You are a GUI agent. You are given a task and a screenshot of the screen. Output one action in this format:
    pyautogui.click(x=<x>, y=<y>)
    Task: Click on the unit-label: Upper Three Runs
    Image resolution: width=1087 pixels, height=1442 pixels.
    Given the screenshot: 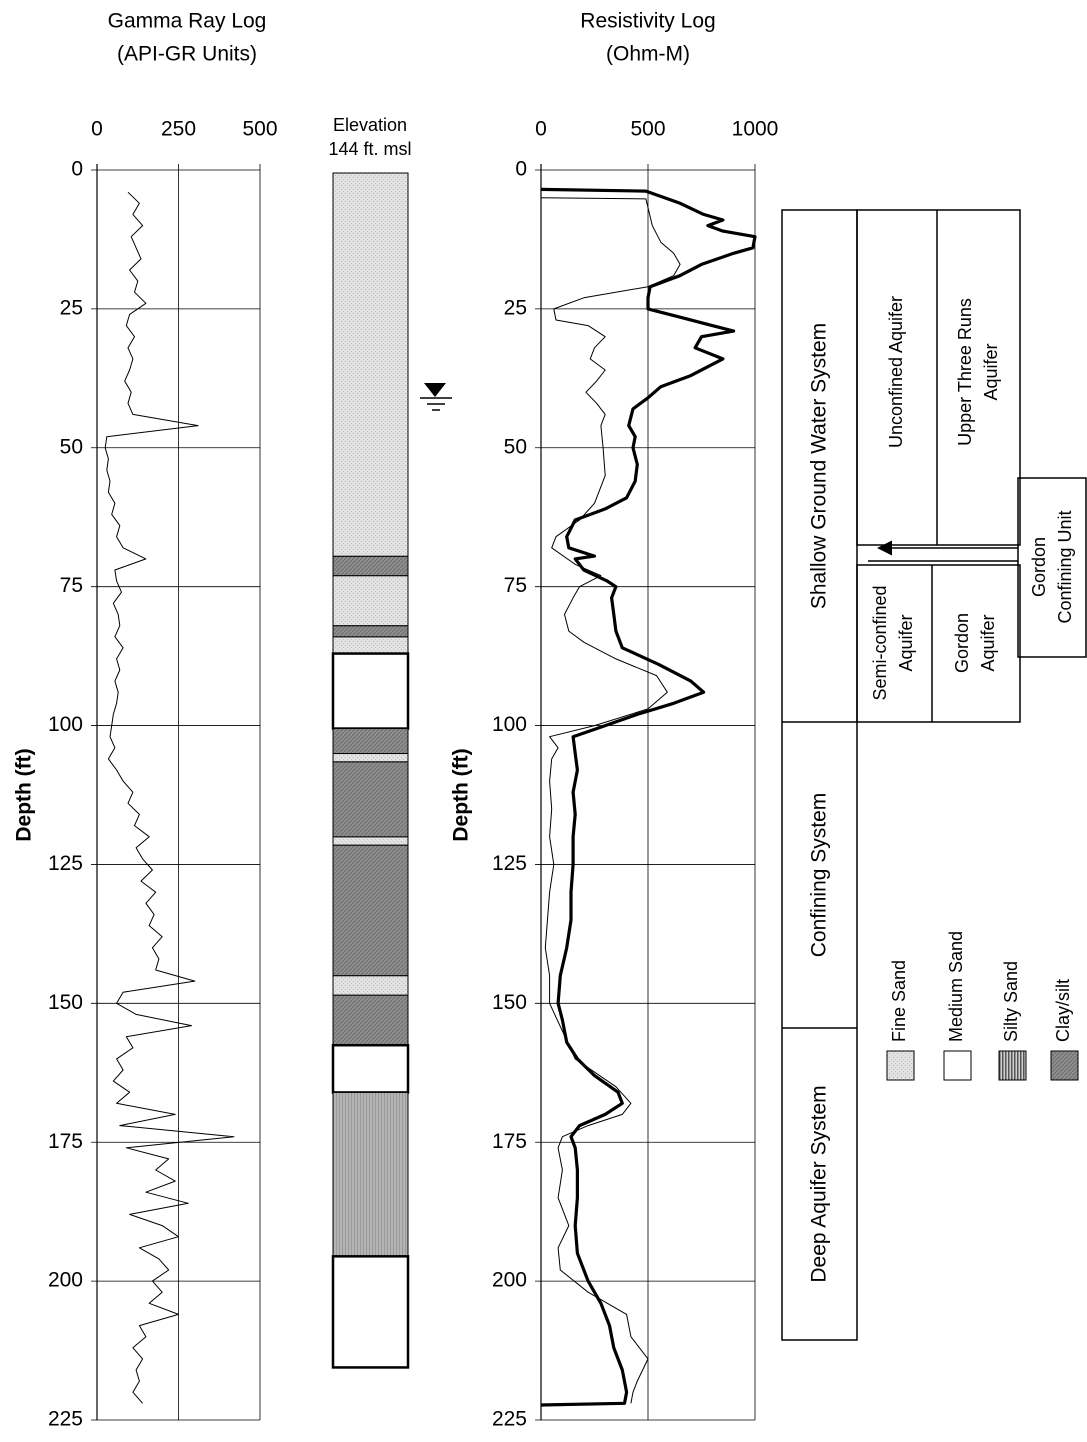 What is the action you would take?
    pyautogui.click(x=965, y=372)
    